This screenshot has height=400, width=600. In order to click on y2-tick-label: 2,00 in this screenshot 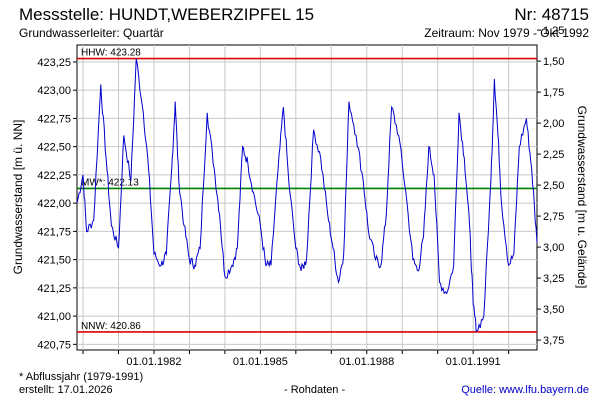, I will do `click(553, 124)`.